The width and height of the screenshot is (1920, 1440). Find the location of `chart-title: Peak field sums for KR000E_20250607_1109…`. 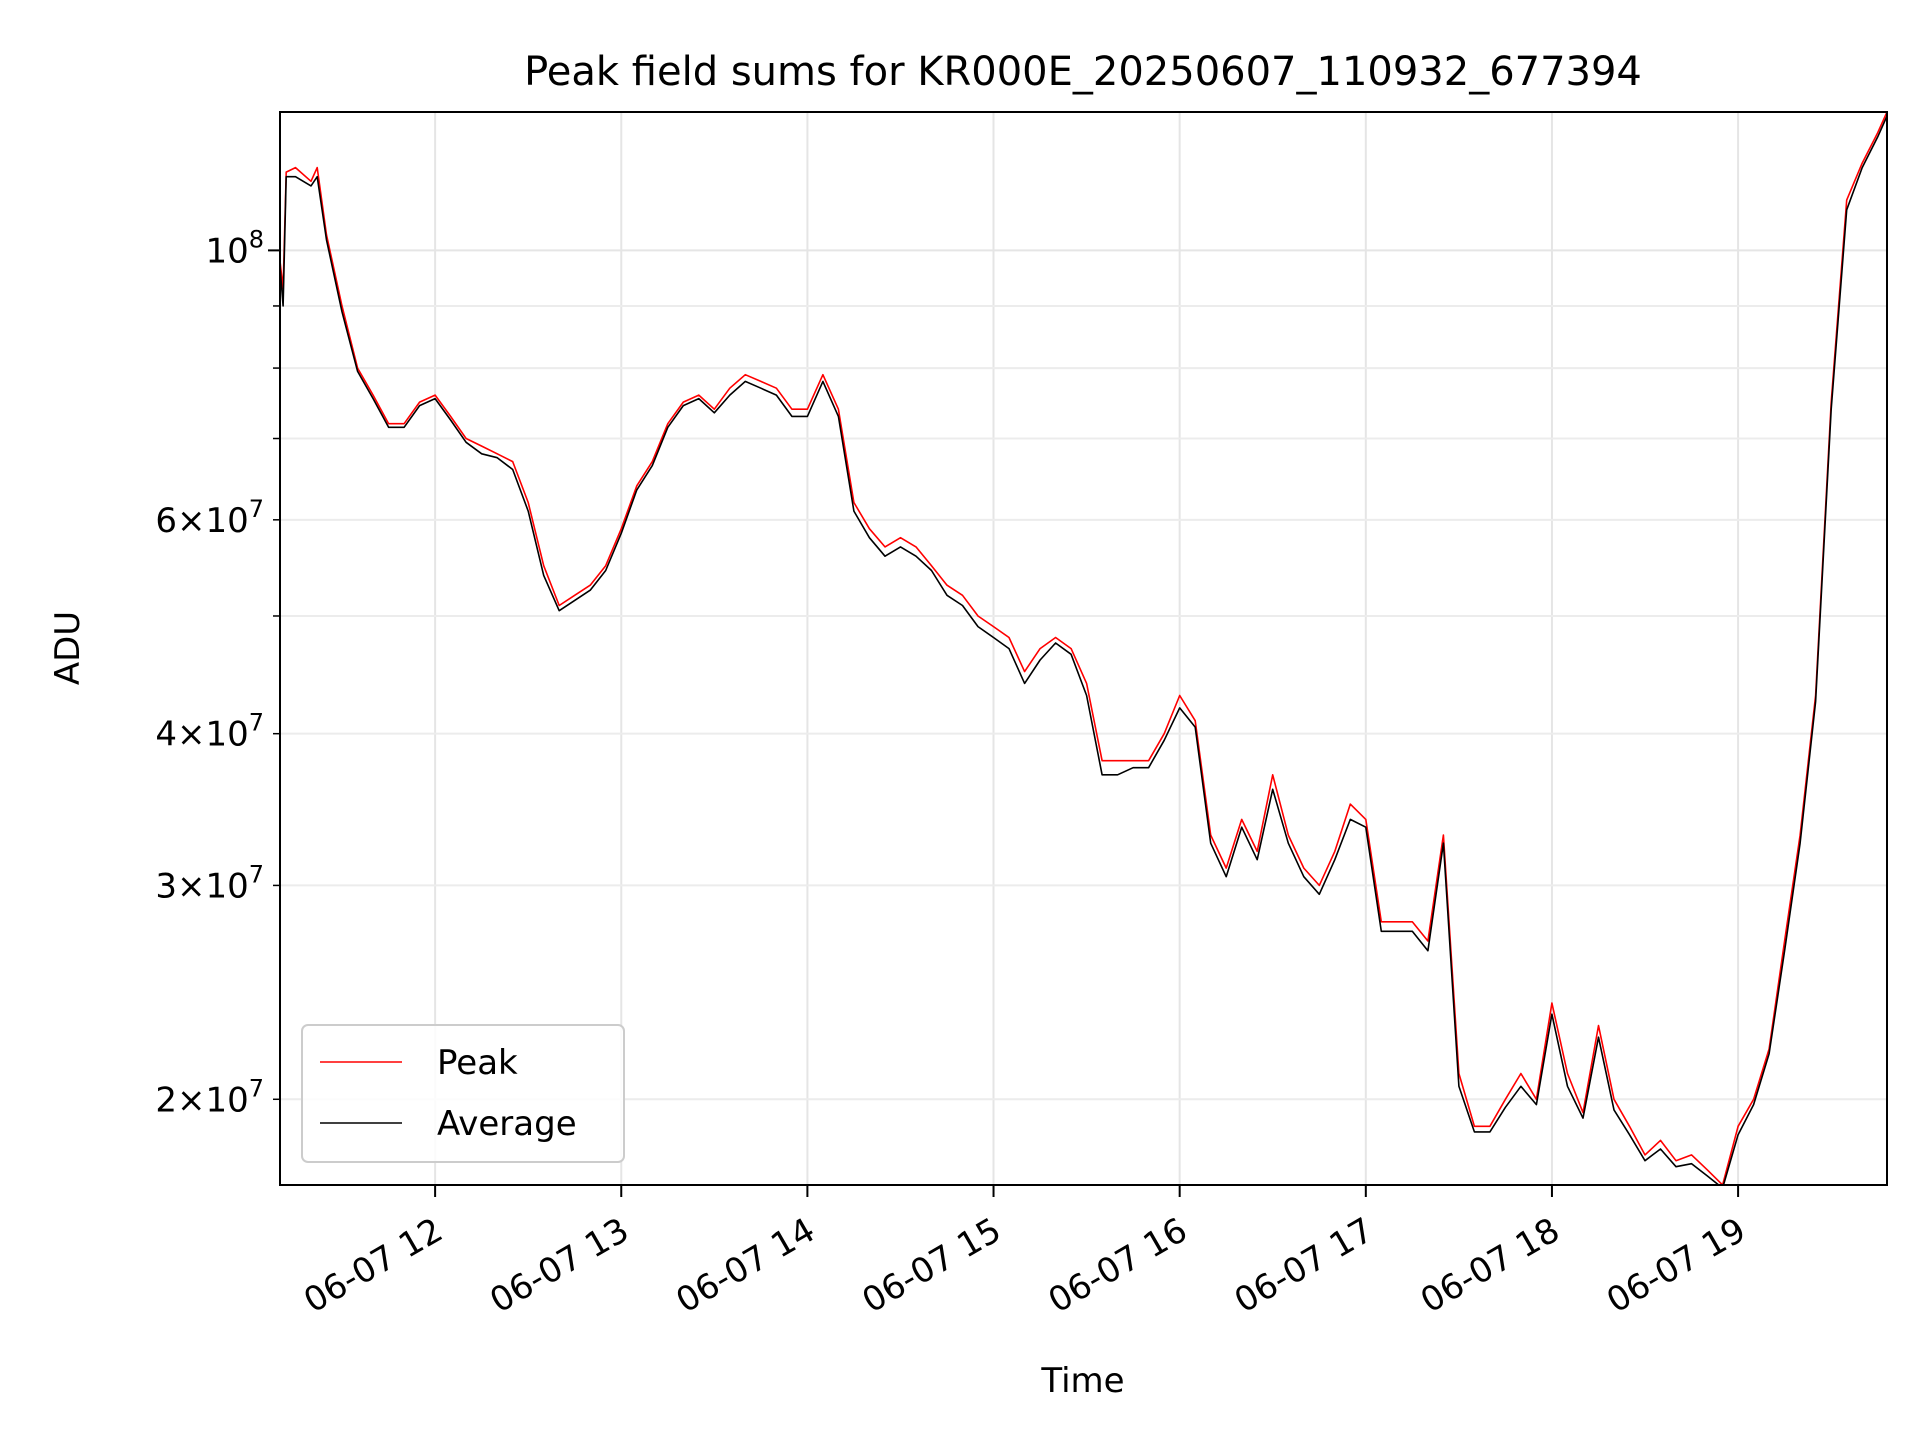

chart-title: Peak field sums for KR000E_20250607_1109… is located at coordinates (1083, 72).